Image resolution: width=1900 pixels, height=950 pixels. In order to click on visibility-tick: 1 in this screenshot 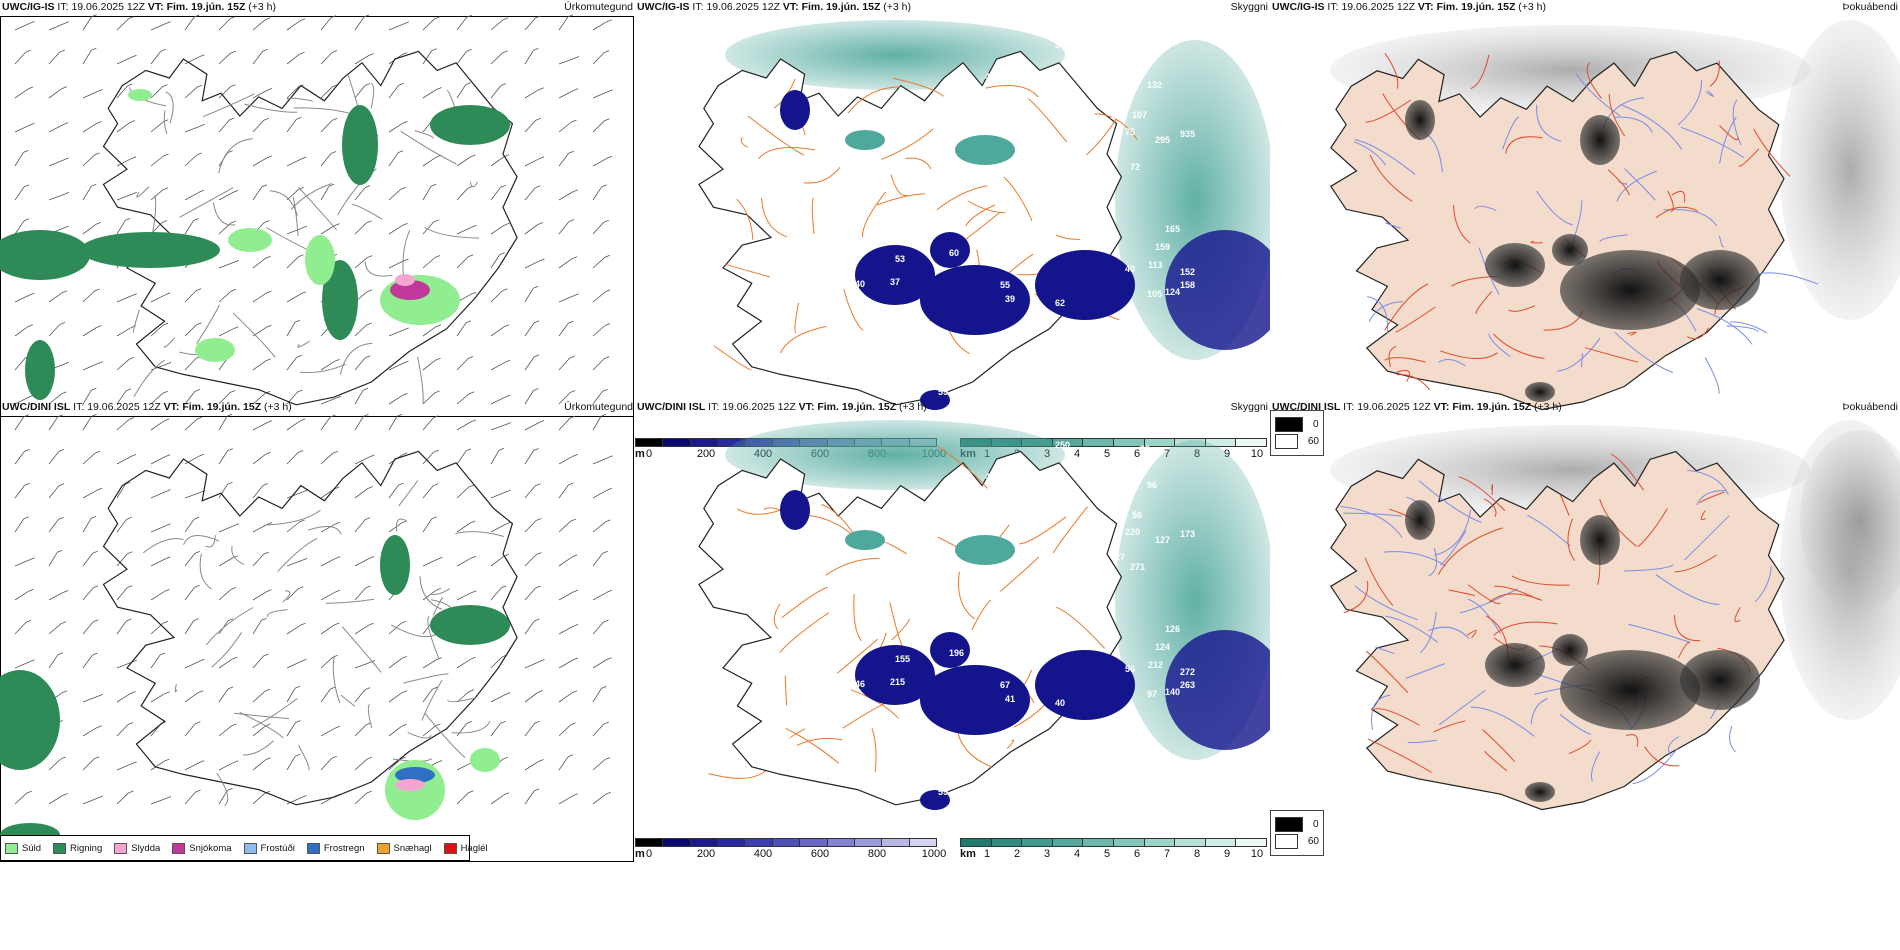, I will do `click(987, 854)`.